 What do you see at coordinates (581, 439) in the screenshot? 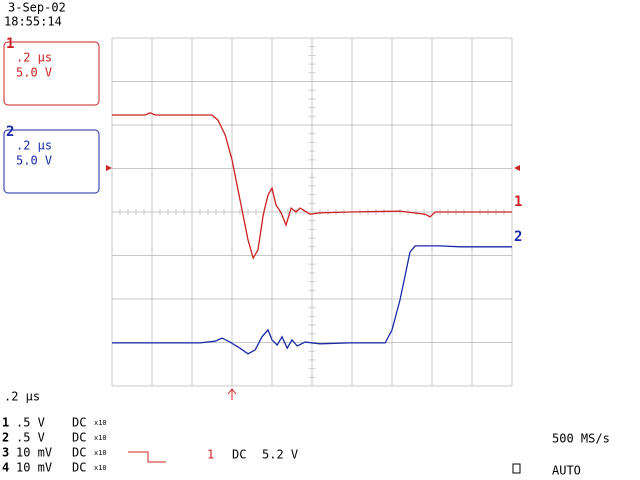
I see `sample-rate: 500 MS/s` at bounding box center [581, 439].